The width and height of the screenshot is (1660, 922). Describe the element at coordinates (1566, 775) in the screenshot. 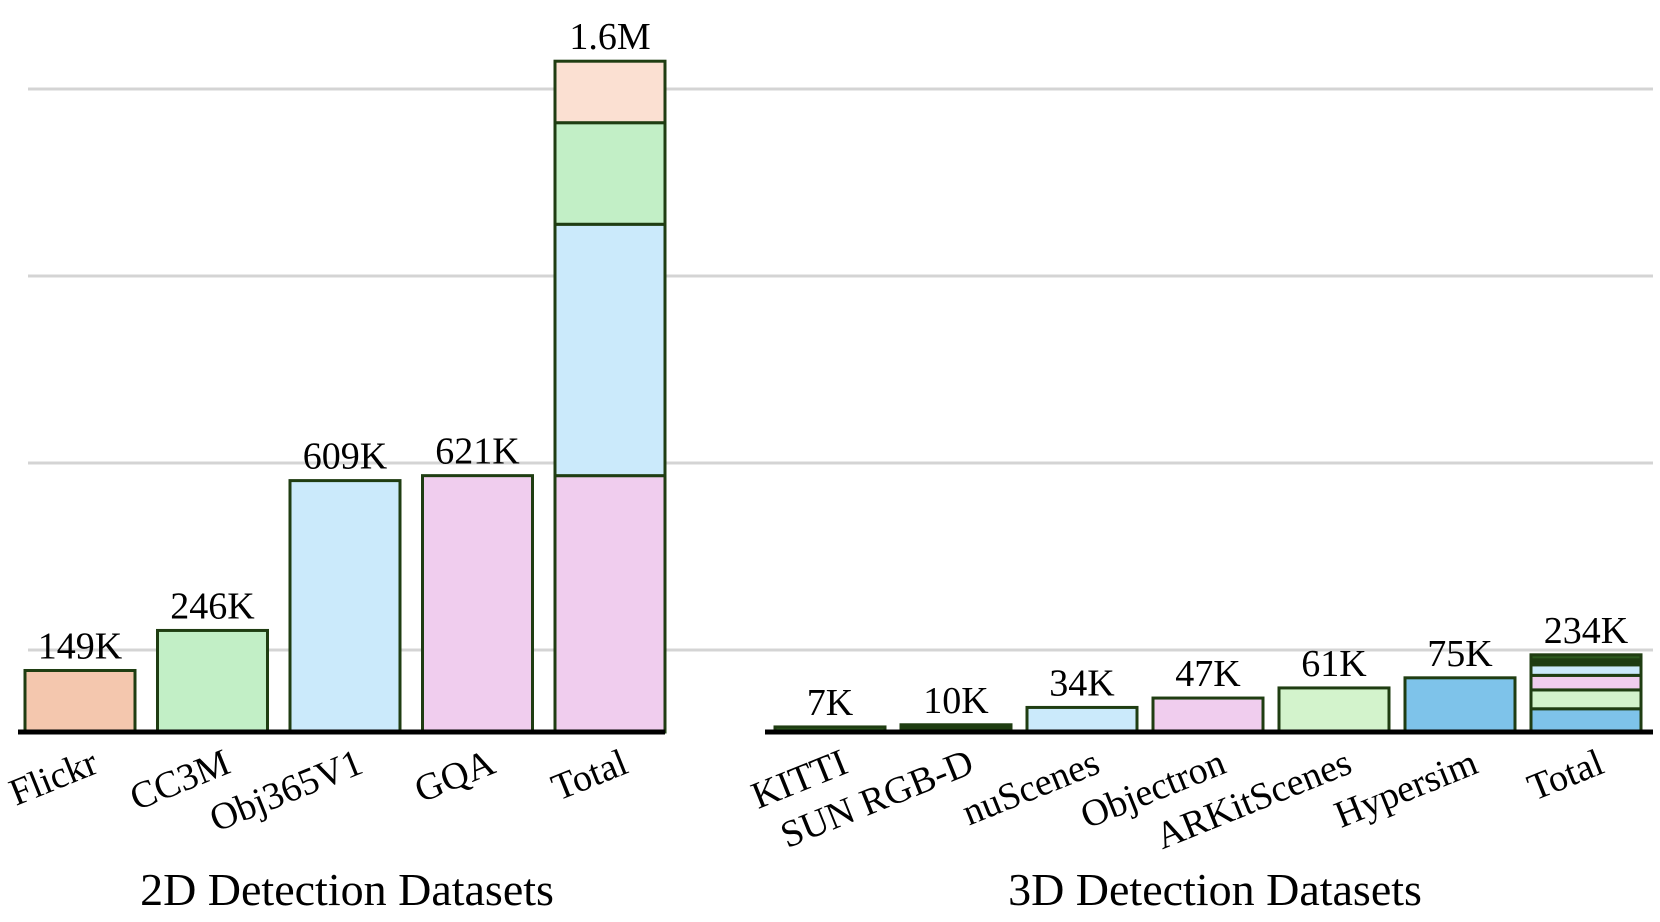

I see `3d-total-tick-label: Total` at that location.